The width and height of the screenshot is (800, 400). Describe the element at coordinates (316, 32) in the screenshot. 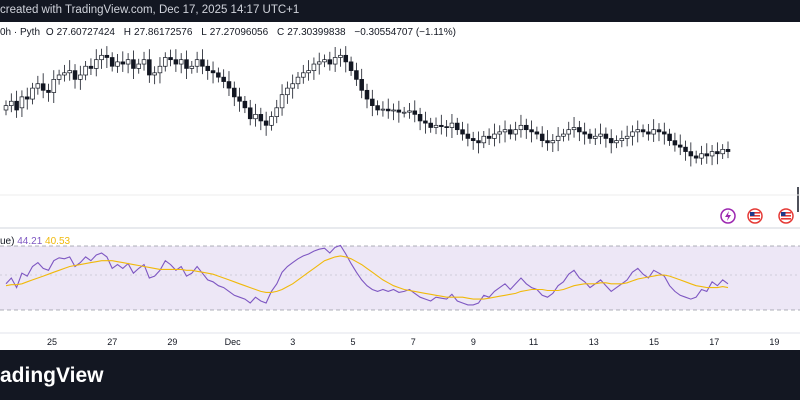

I see `close-value: 27.30399838` at that location.